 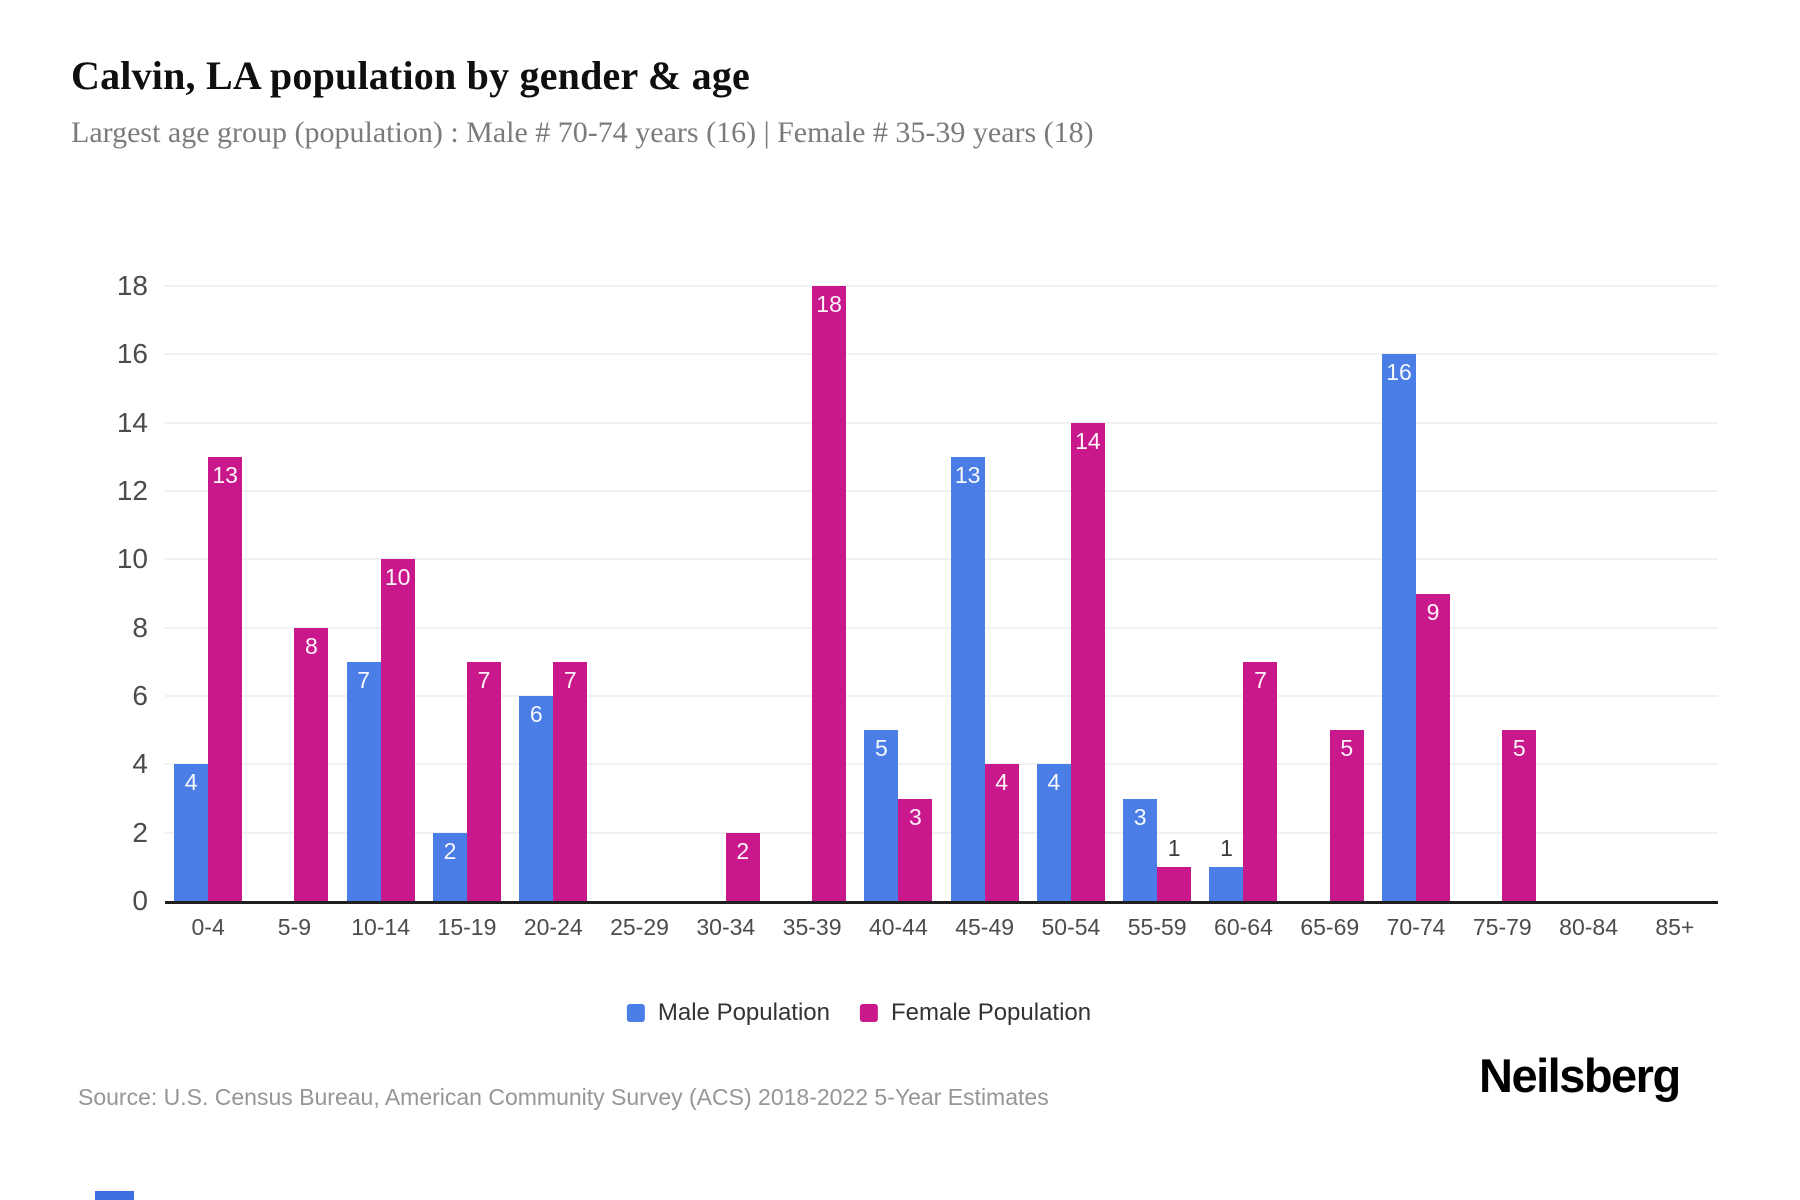 What do you see at coordinates (114, 1195) in the screenshot?
I see `bottom-blue-strip` at bounding box center [114, 1195].